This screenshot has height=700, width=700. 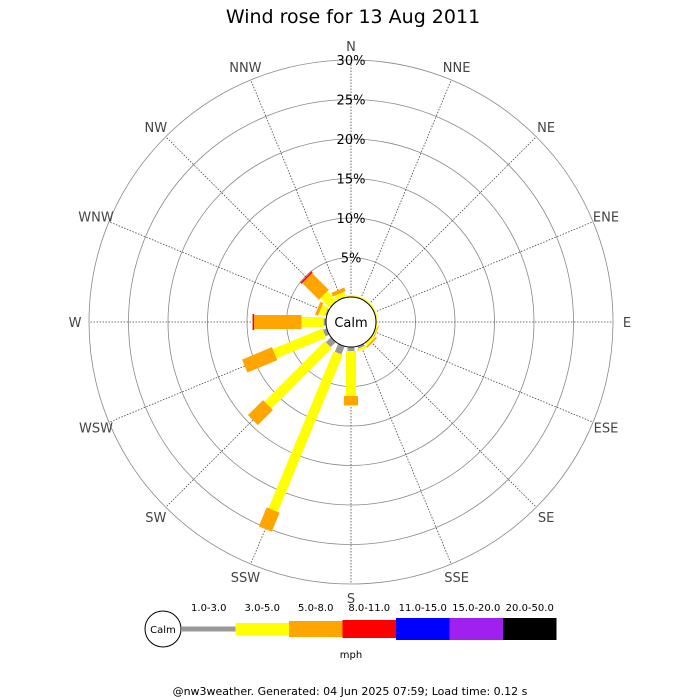 What do you see at coordinates (156, 128) in the screenshot?
I see `dir-label-NW: NW` at bounding box center [156, 128].